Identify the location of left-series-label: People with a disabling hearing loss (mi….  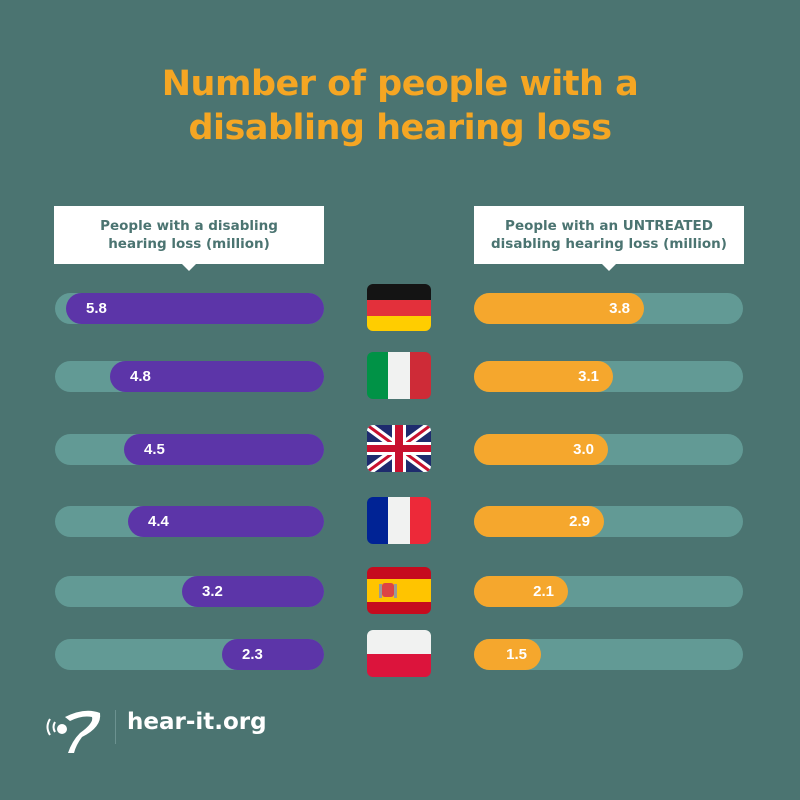
(189, 238).